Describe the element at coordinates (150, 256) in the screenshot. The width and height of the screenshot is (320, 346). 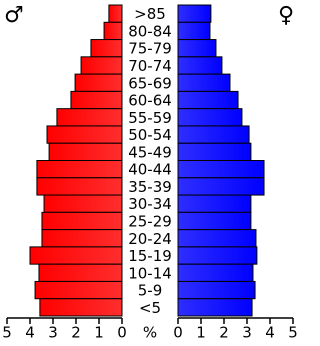
I see `age-label: 15-19` at that location.